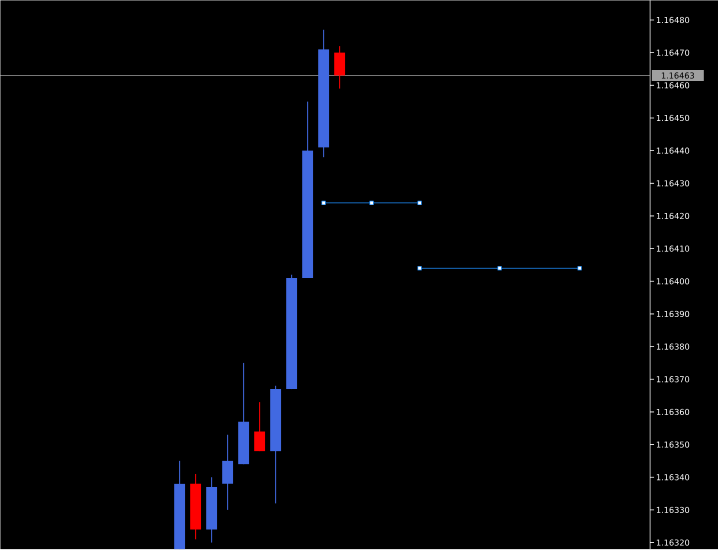 The width and height of the screenshot is (718, 550). I want to click on y-tick-label: 1.16360, so click(673, 412).